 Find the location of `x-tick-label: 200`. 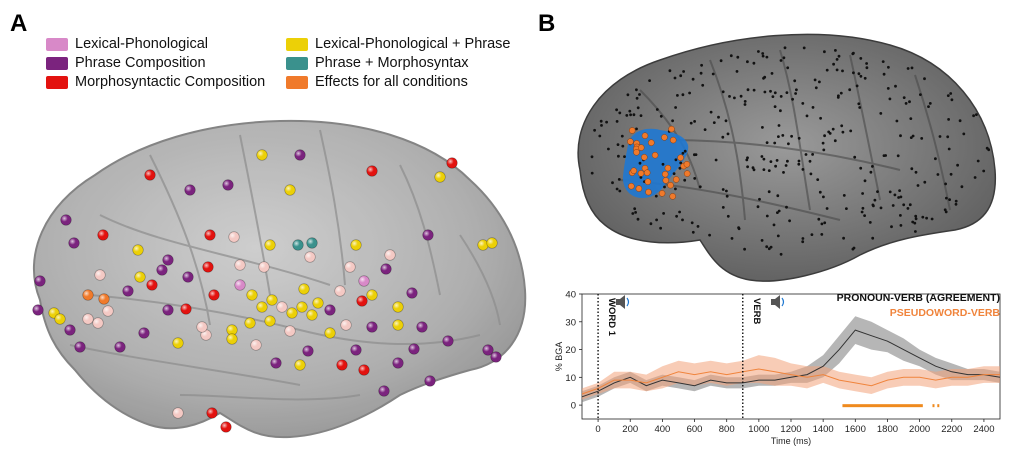

x-tick-label: 200 is located at coordinates (630, 429).